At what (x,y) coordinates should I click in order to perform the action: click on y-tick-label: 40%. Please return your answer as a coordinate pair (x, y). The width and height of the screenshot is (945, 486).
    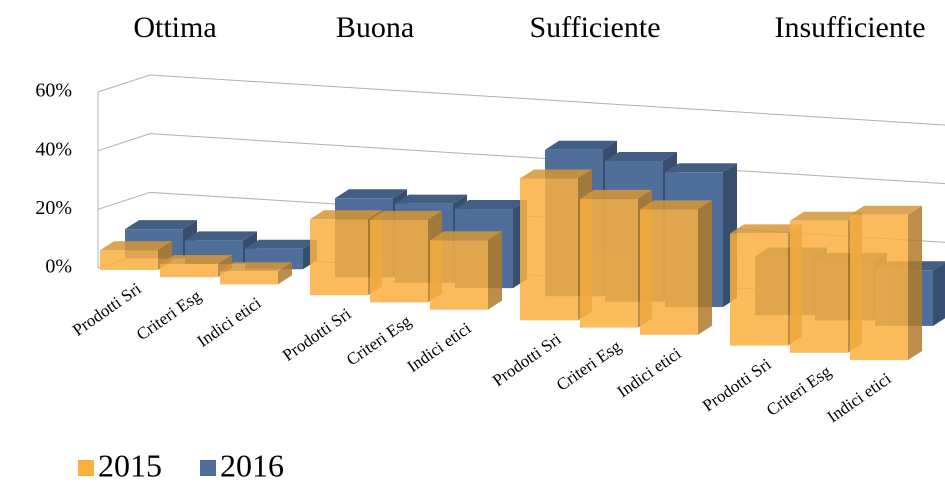
    Looking at the image, I should click on (53, 149).